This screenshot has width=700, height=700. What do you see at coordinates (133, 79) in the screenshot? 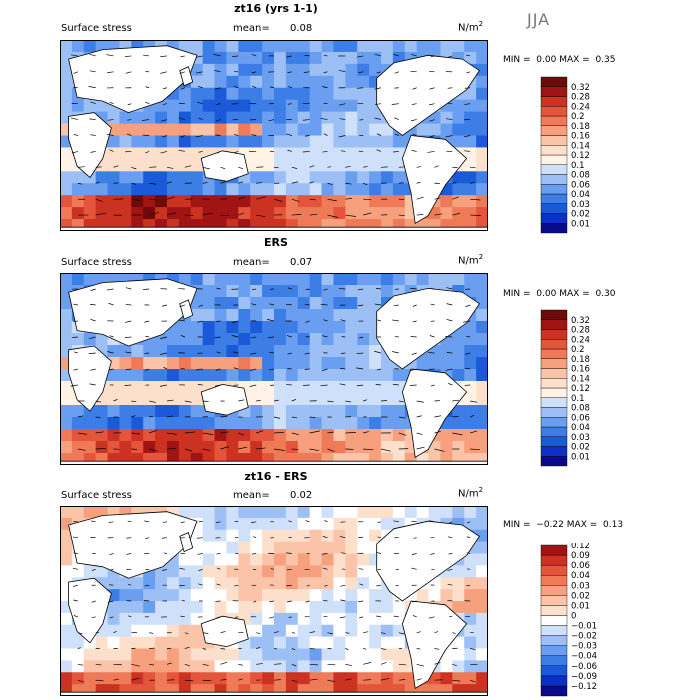
I see `land-mass` at bounding box center [133, 79].